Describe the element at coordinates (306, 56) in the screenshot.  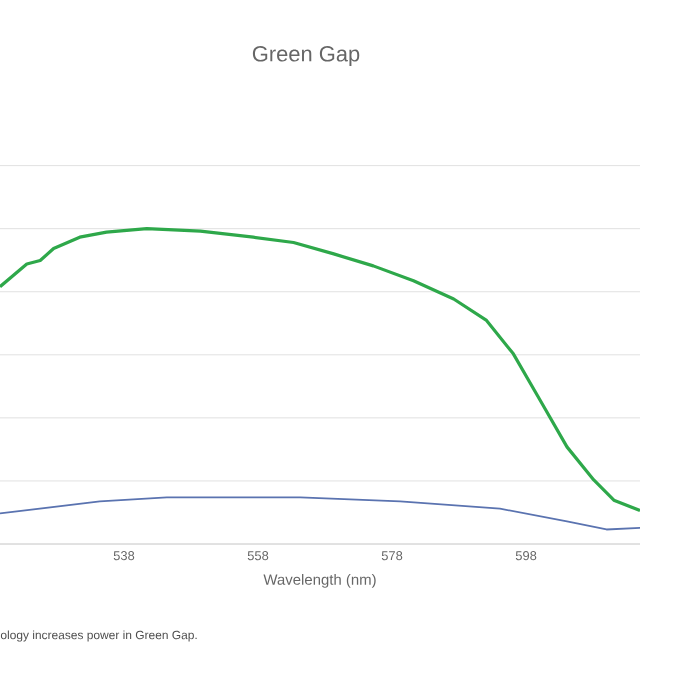
I see `chart-title: Green Gap` at that location.